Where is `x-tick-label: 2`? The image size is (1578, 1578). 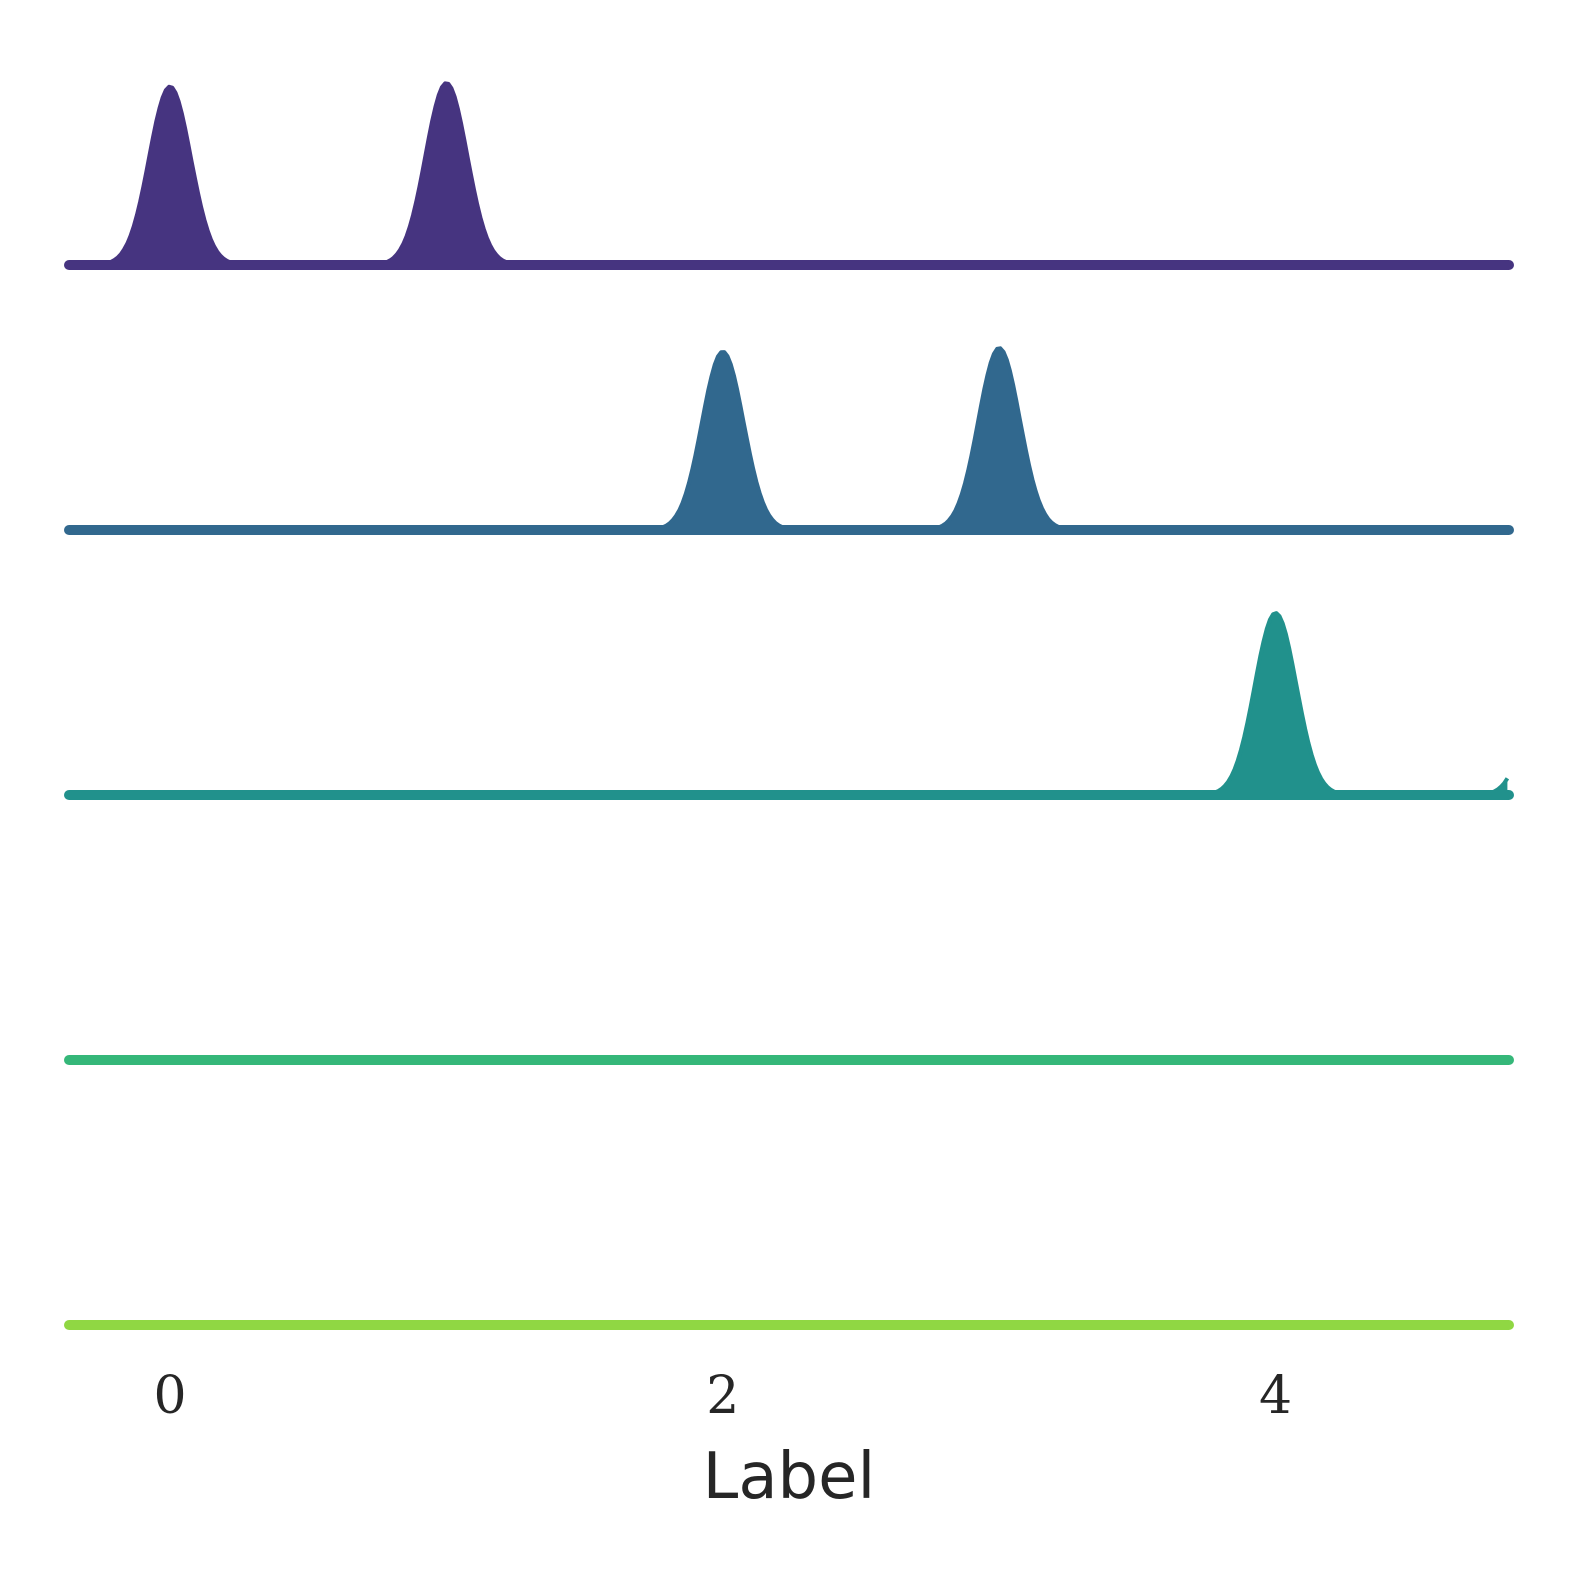 x-tick-label: 2 is located at coordinates (722, 1396).